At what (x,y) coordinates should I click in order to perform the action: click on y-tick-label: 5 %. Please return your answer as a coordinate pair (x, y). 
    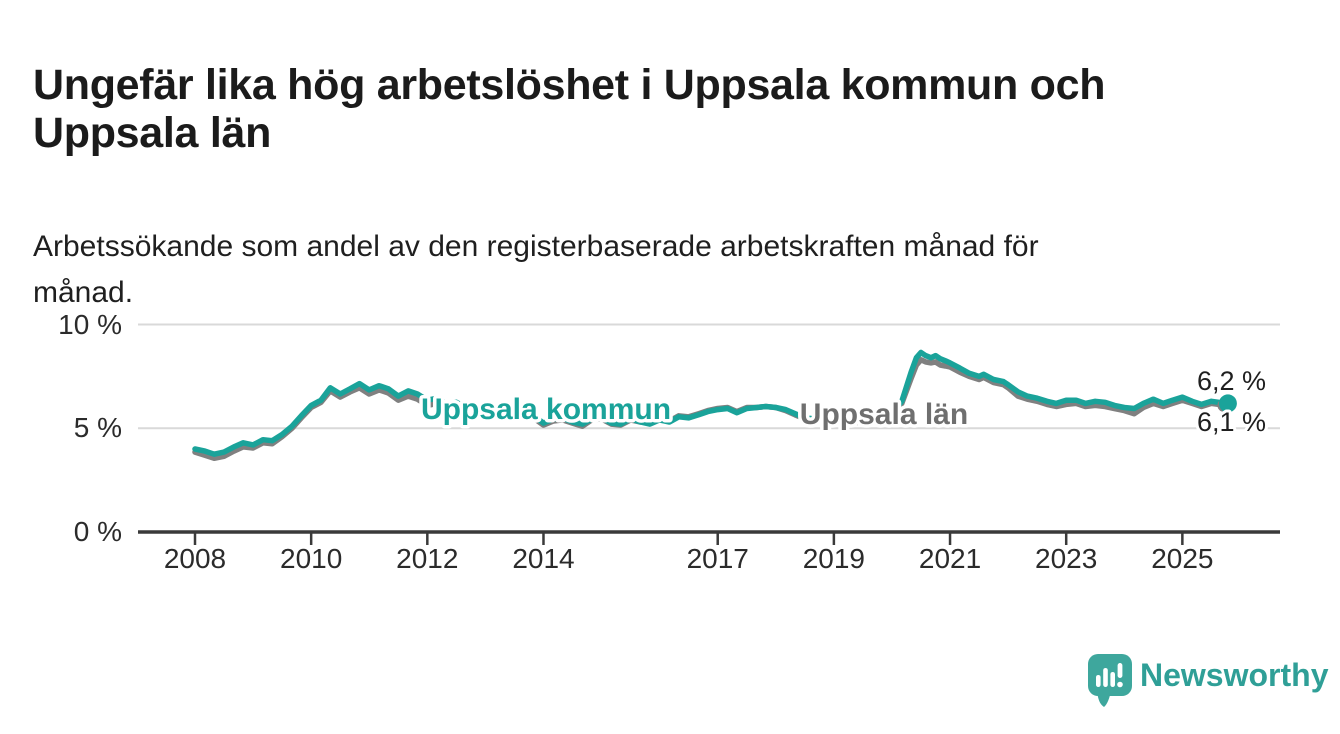
    Looking at the image, I should click on (97, 428).